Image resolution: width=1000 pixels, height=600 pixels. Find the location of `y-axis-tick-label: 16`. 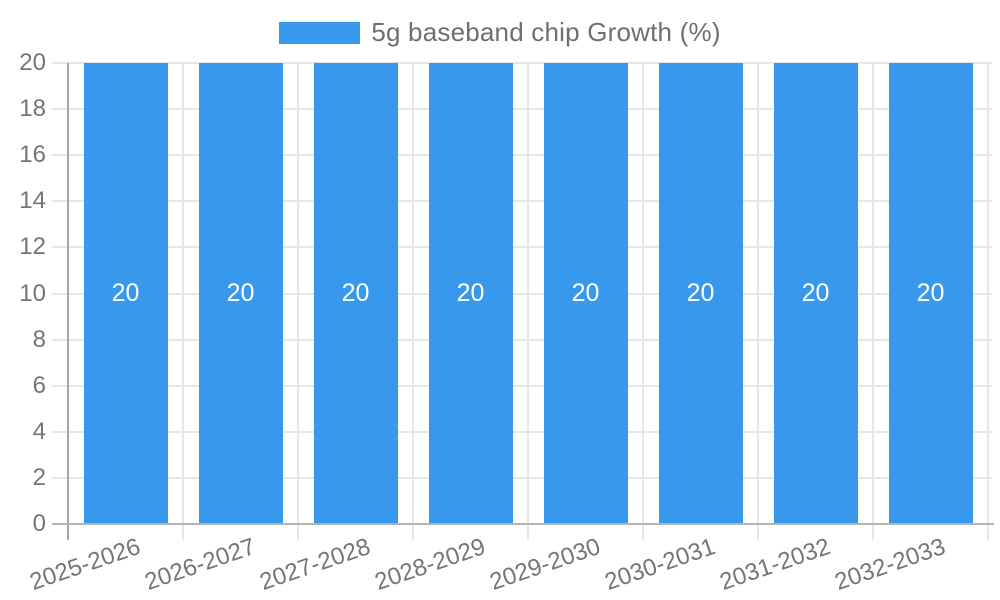

y-axis-tick-label: 16 is located at coordinates (32, 155).